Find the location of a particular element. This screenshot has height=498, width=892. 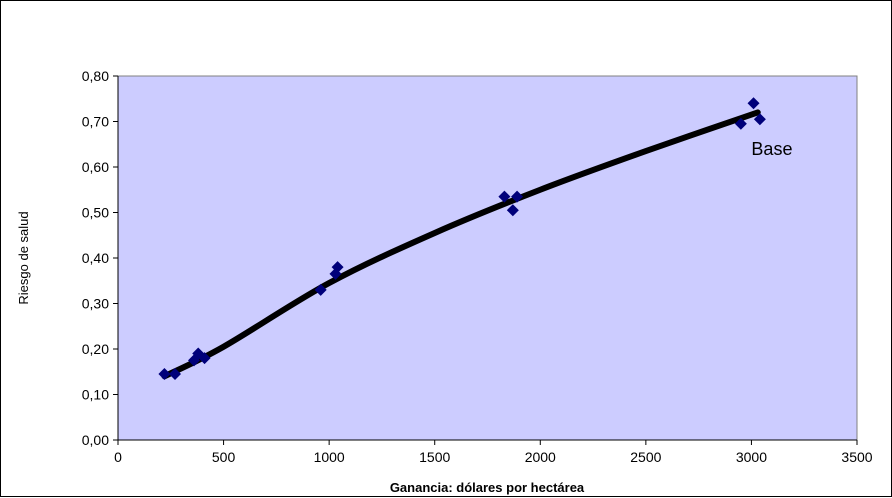

y-tick-label: 0,60 is located at coordinates (95, 167).